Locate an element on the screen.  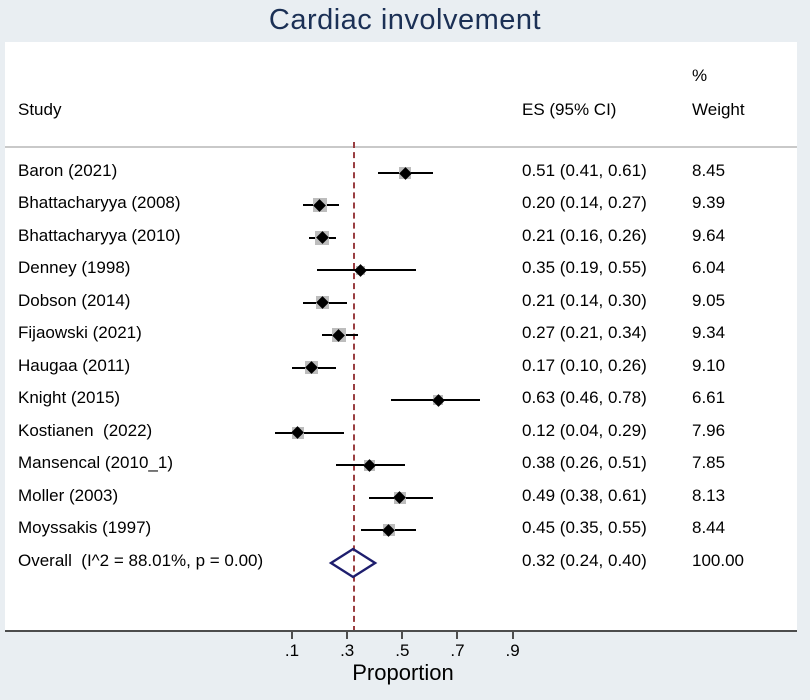
es-ci-value: 0.49 (0.38, 0.61) is located at coordinates (584, 495).